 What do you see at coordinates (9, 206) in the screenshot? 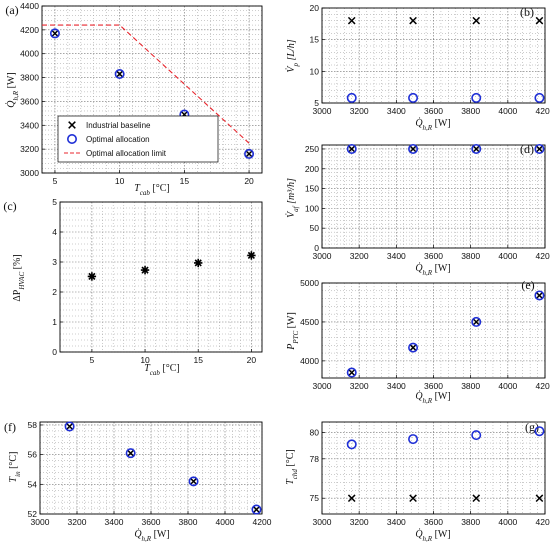
I see `panel-letter: (c)` at bounding box center [9, 206].